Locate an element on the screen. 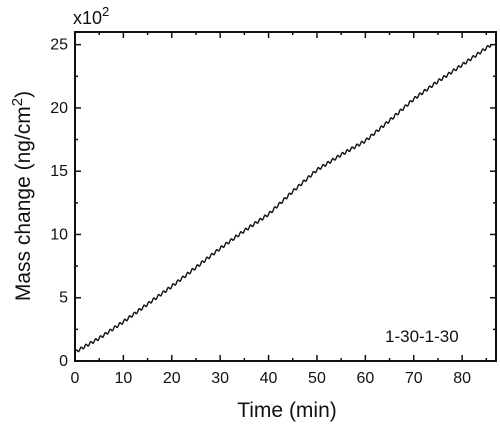 This screenshot has height=428, width=500. y-multiplier: x102 is located at coordinates (91, 16).